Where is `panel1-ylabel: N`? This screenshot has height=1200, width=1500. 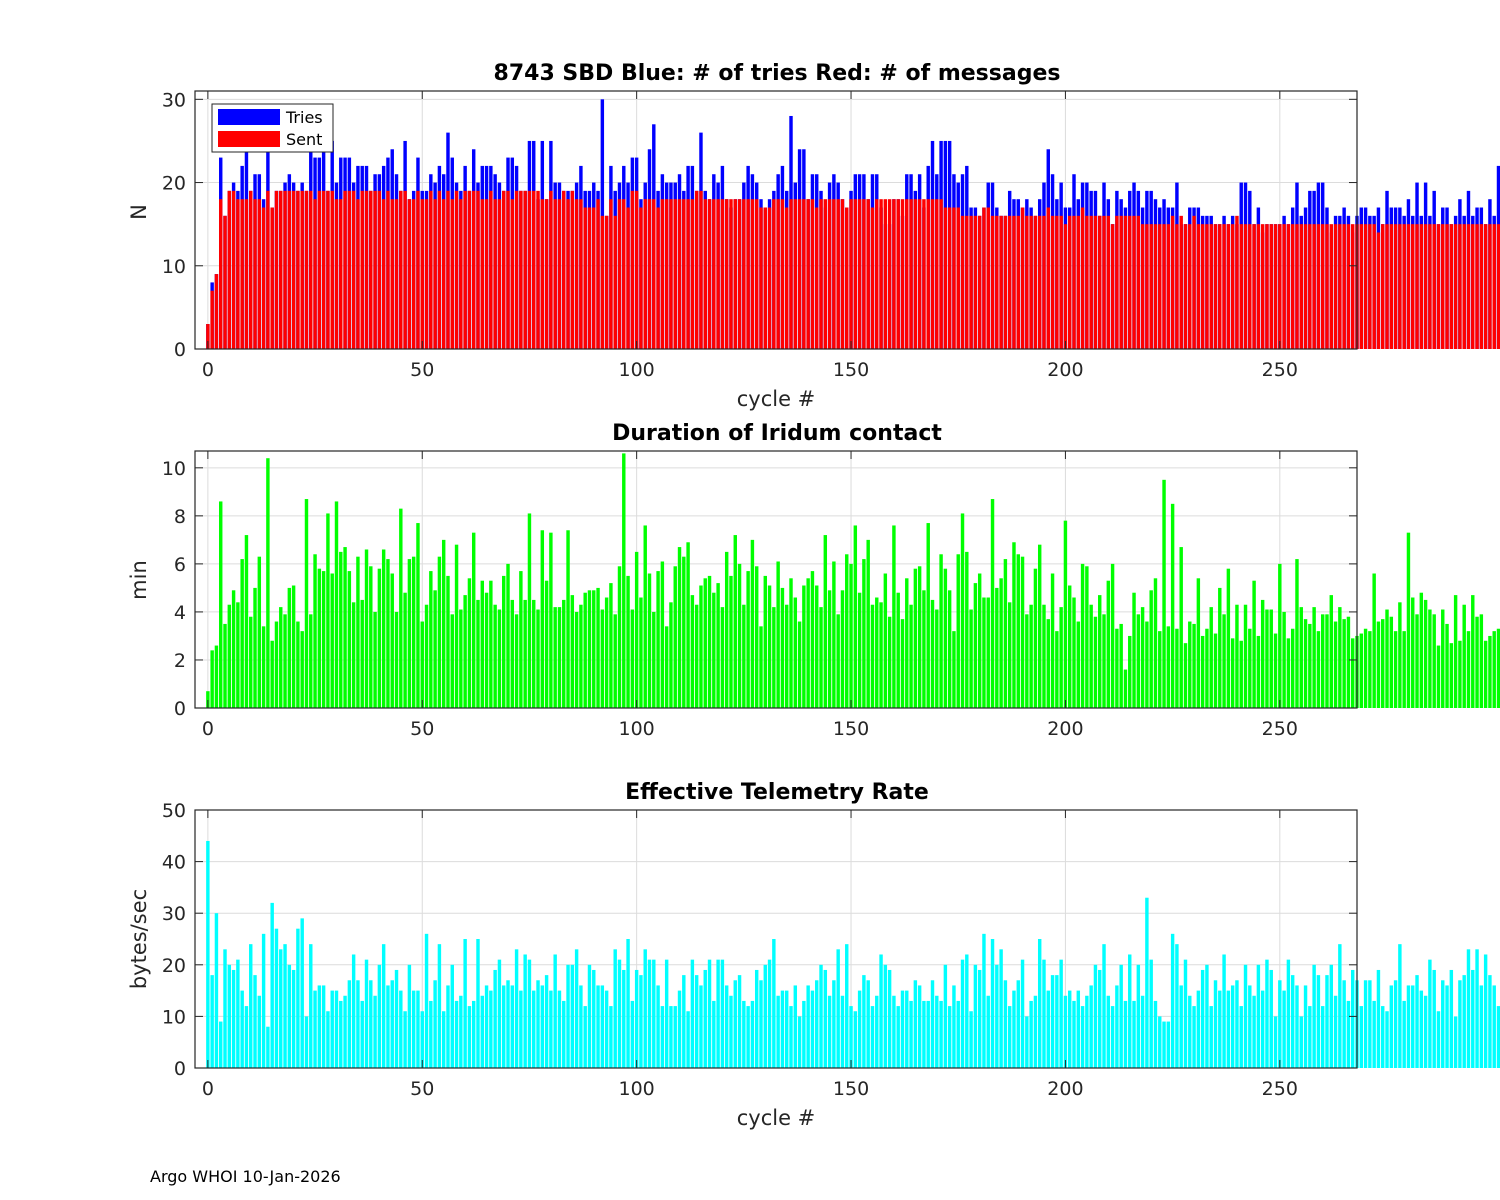 panel1-ylabel: N is located at coordinates (139, 212).